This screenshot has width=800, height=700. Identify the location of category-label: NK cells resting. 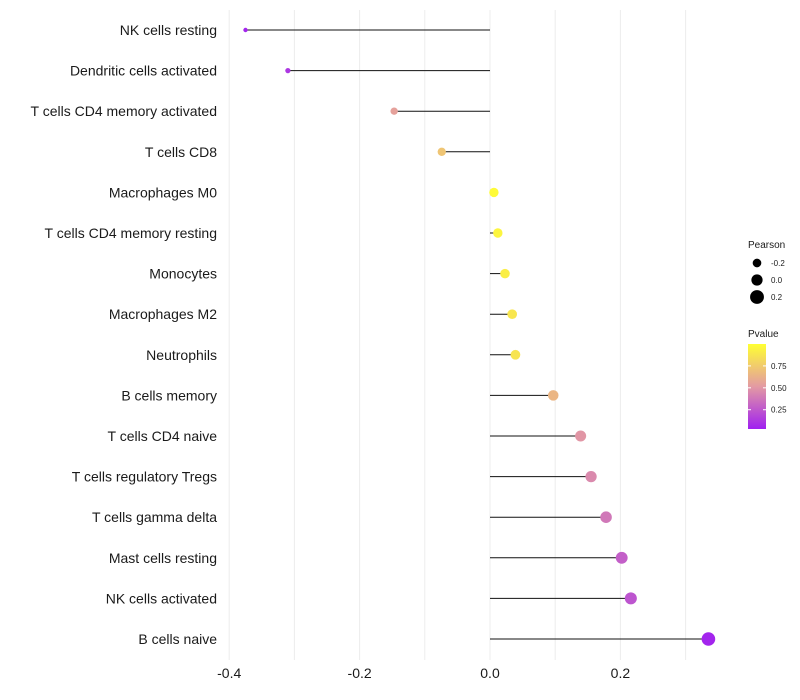
(168, 30).